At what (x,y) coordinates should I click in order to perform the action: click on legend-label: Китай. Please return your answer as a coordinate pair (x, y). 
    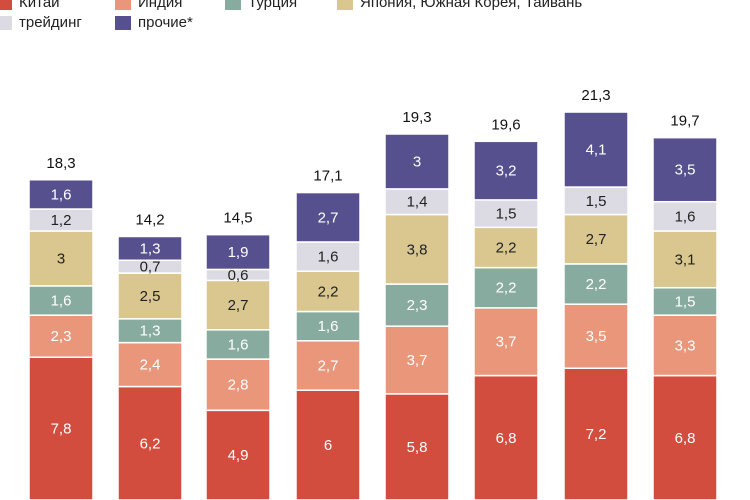
    Looking at the image, I should click on (39, 5).